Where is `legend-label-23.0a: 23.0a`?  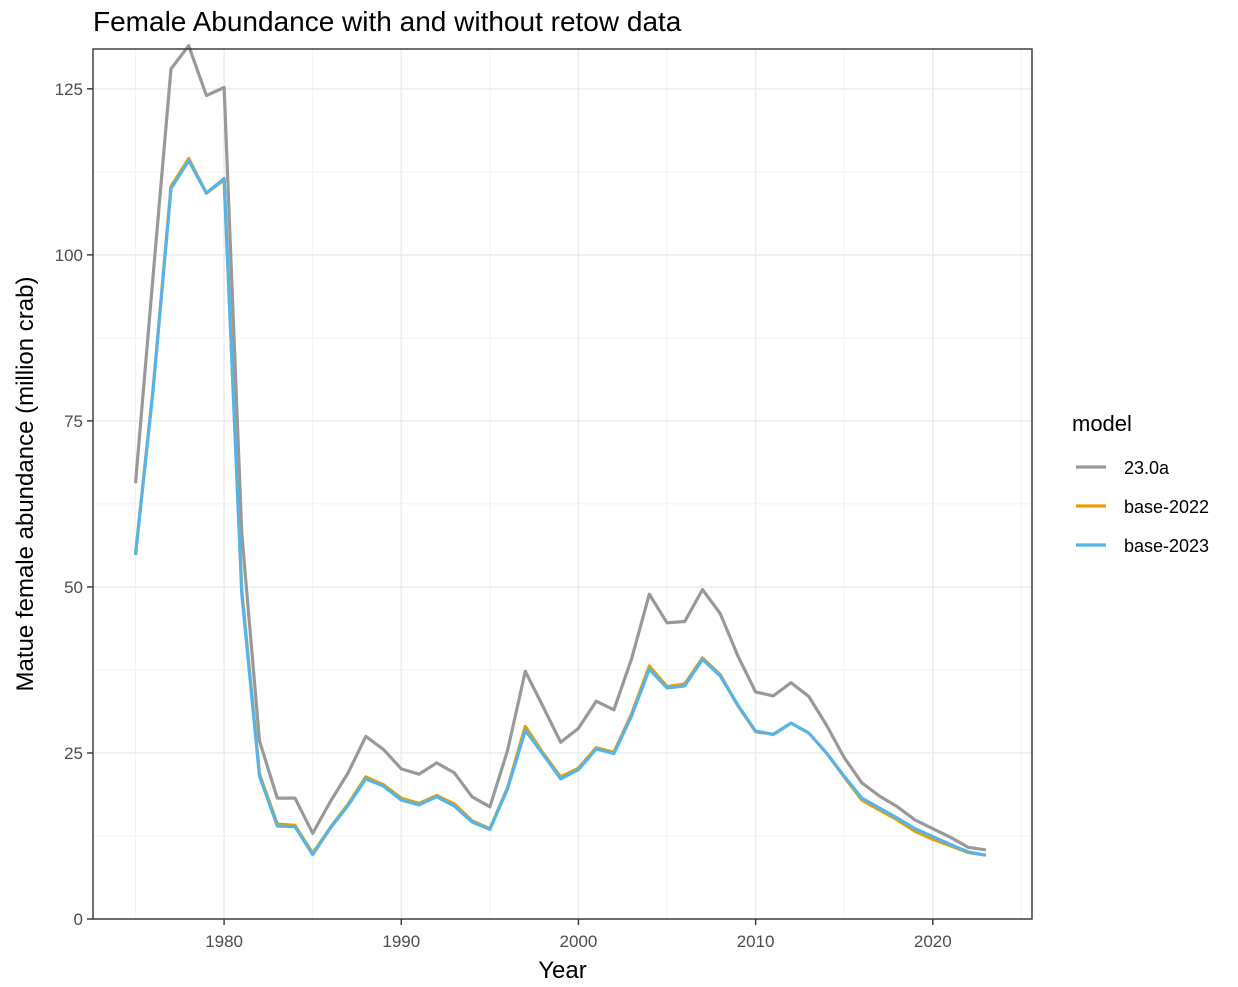 legend-label-23.0a: 23.0a is located at coordinates (1147, 468).